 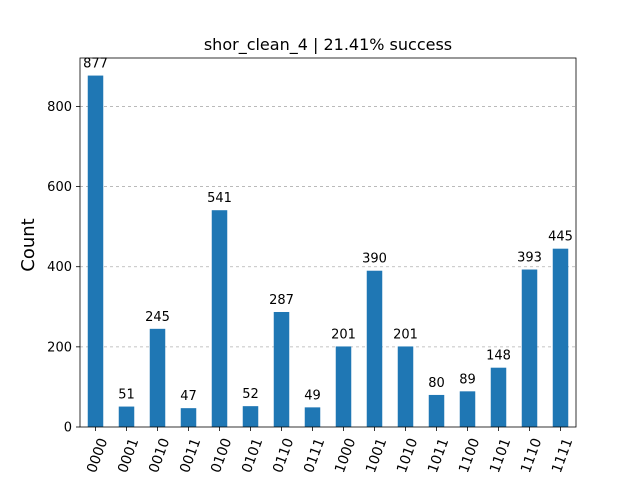 I want to click on data-label-1001: 390, so click(x=374, y=259).